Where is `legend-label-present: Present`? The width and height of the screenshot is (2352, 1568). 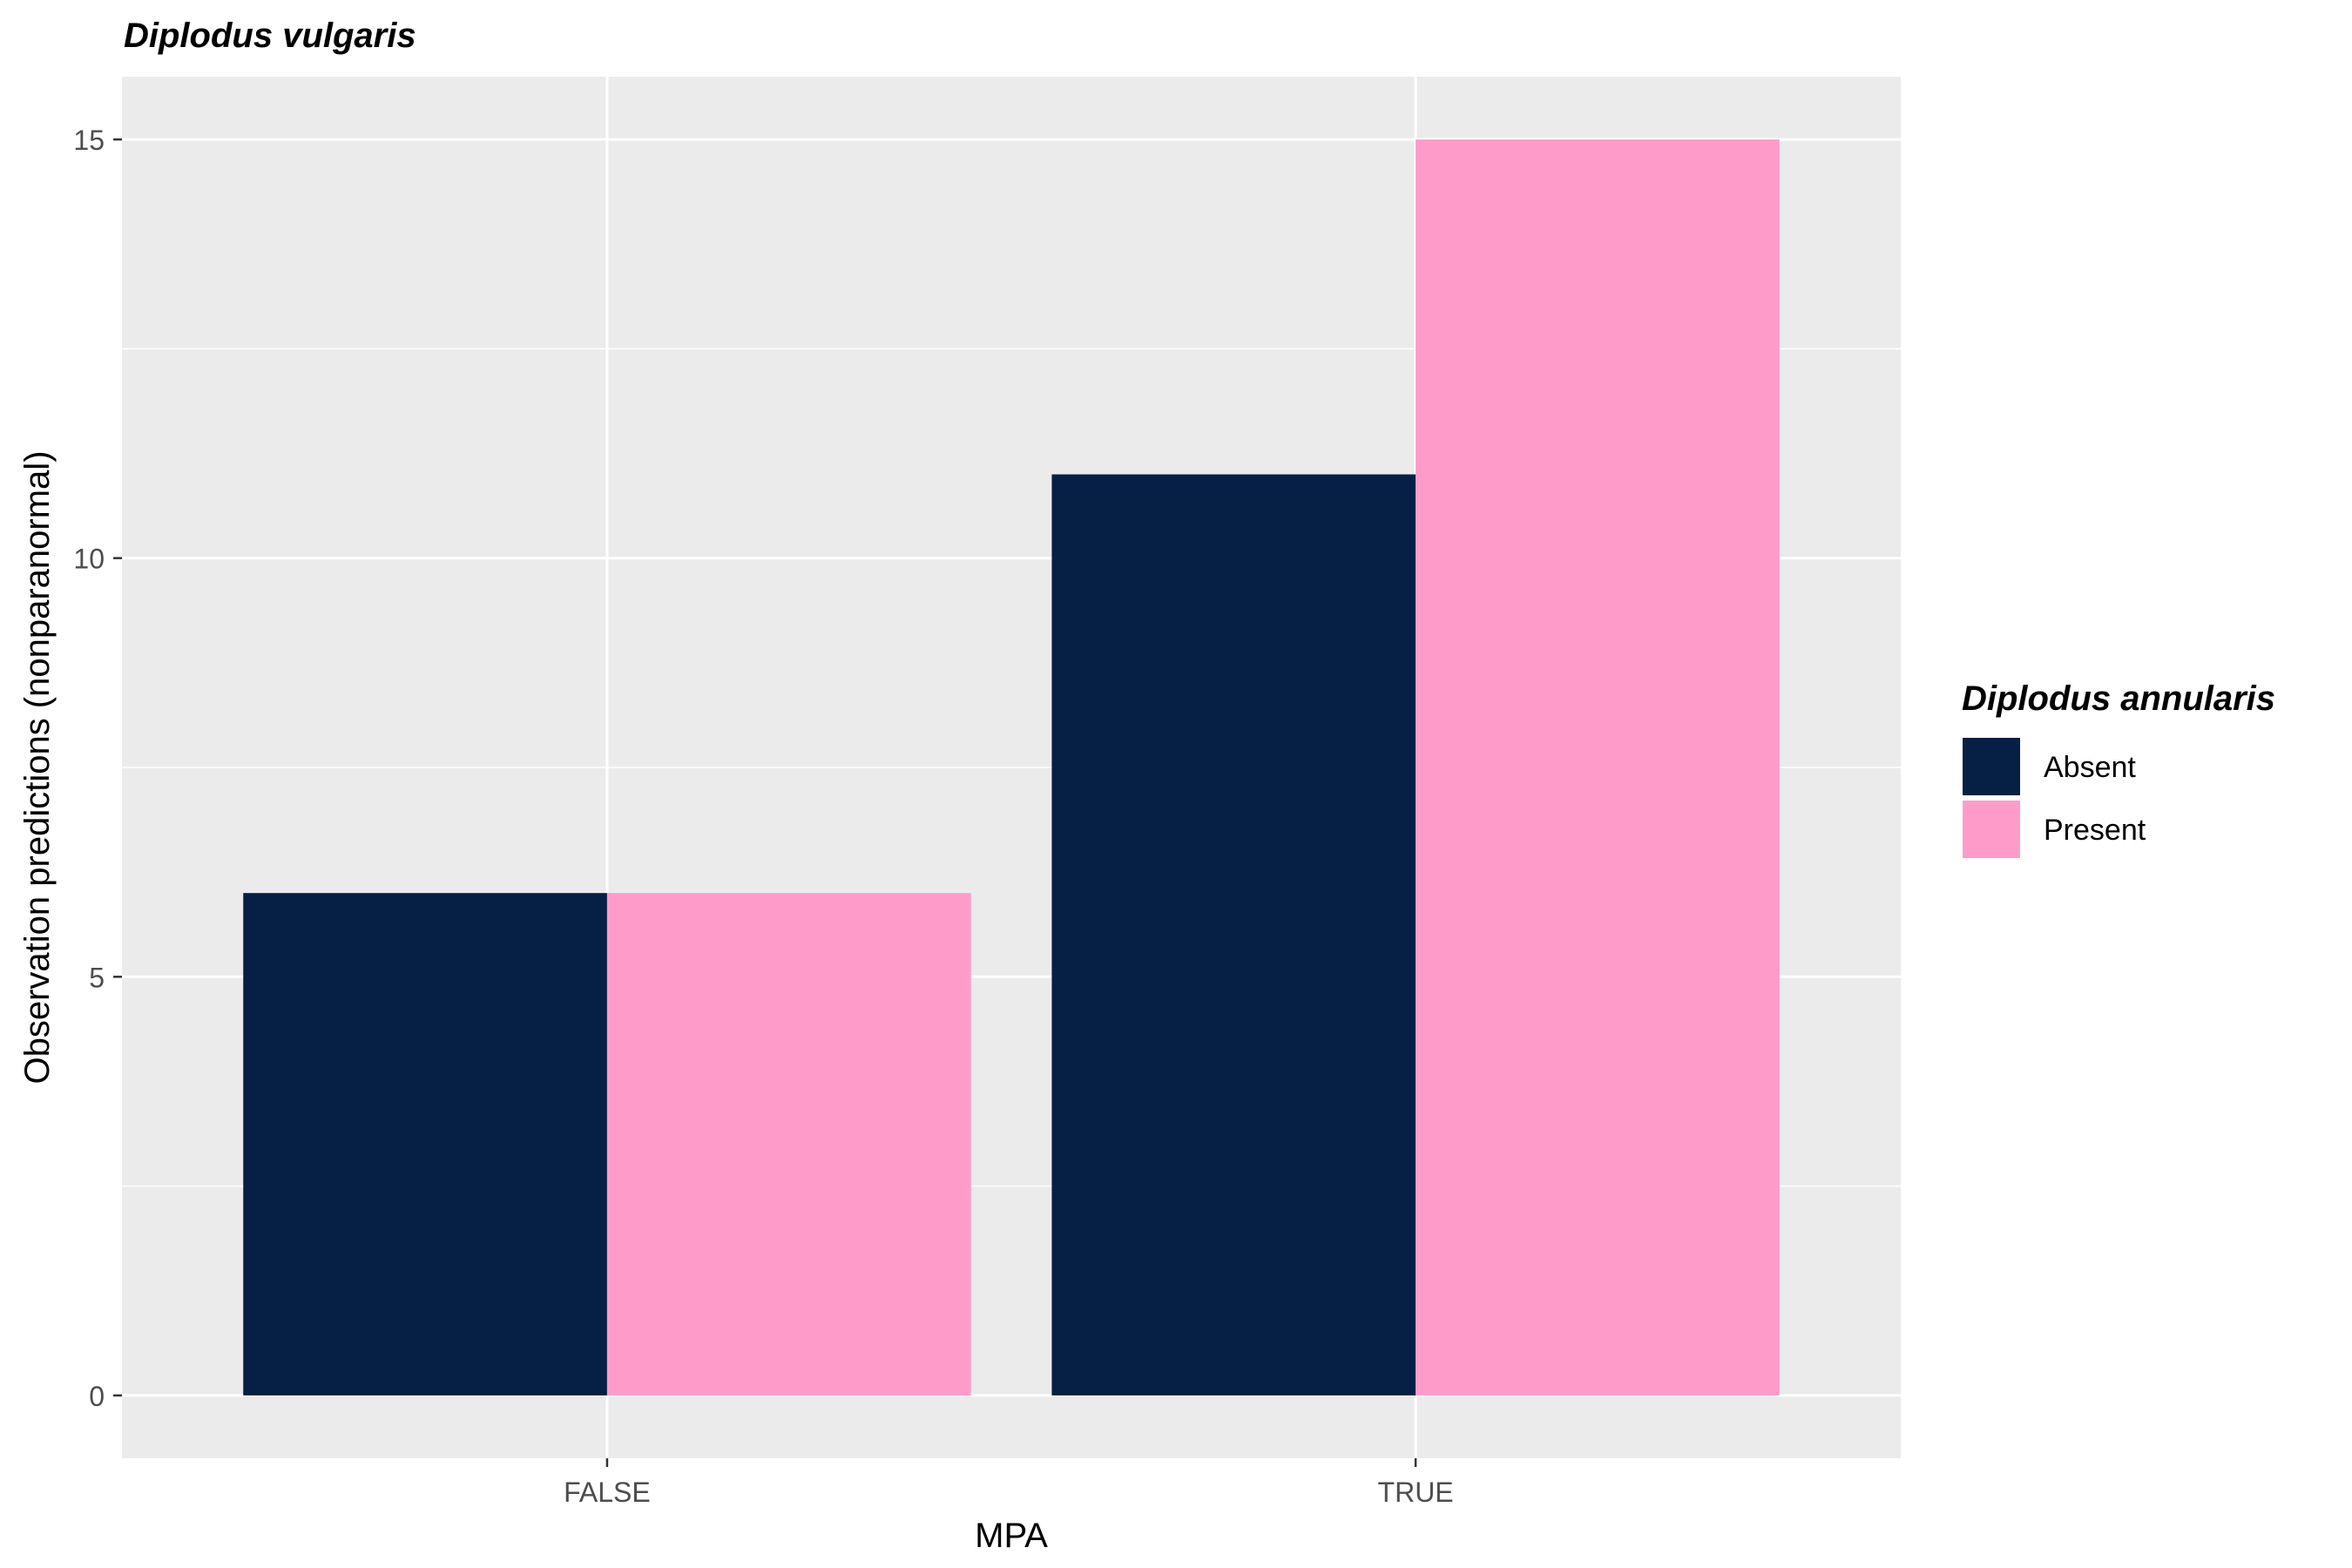
legend-label-present: Present is located at coordinates (2095, 830).